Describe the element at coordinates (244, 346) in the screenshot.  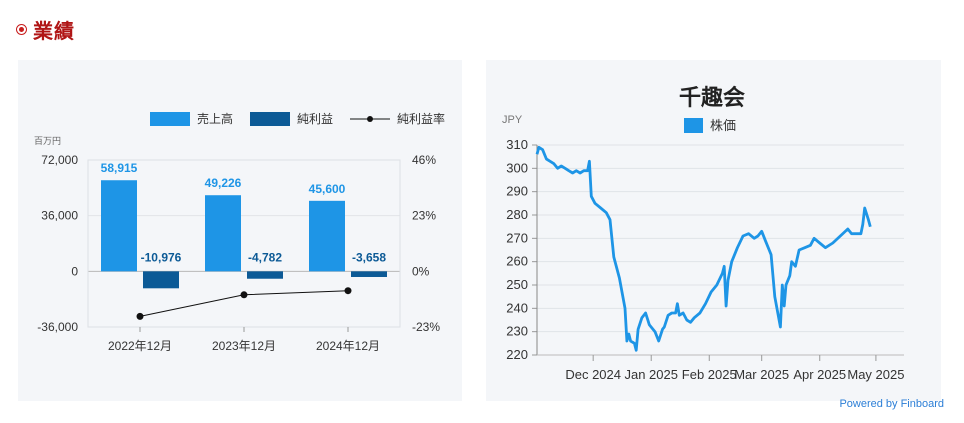
I see `x-tick-label: 2023年12月` at that location.